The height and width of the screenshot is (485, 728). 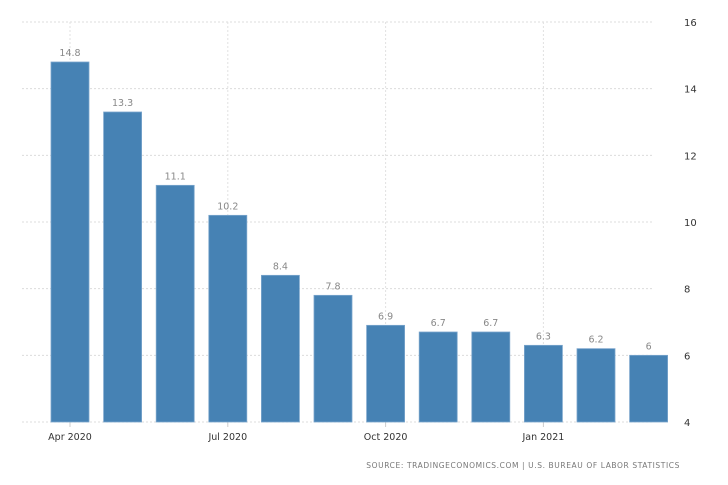 What do you see at coordinates (687, 356) in the screenshot?
I see `y-tick-label: 6` at bounding box center [687, 356].